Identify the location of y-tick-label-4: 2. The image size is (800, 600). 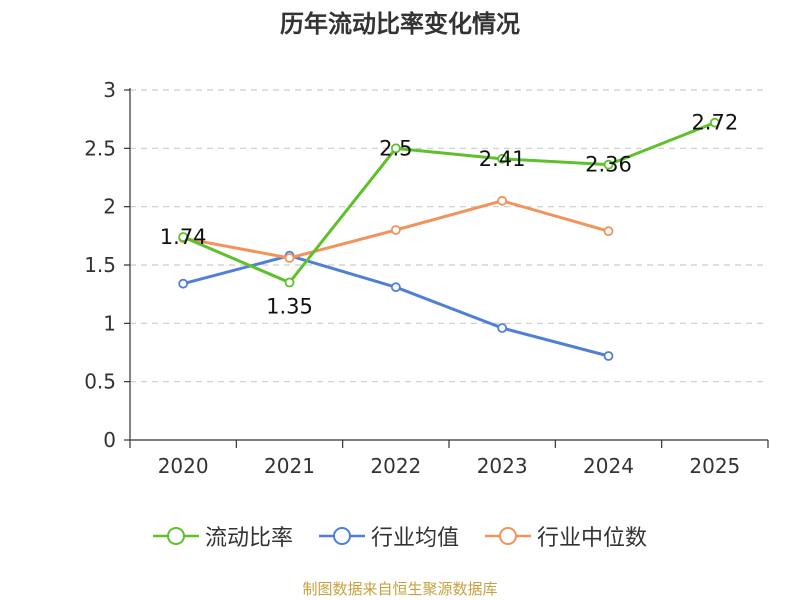
(109, 207).